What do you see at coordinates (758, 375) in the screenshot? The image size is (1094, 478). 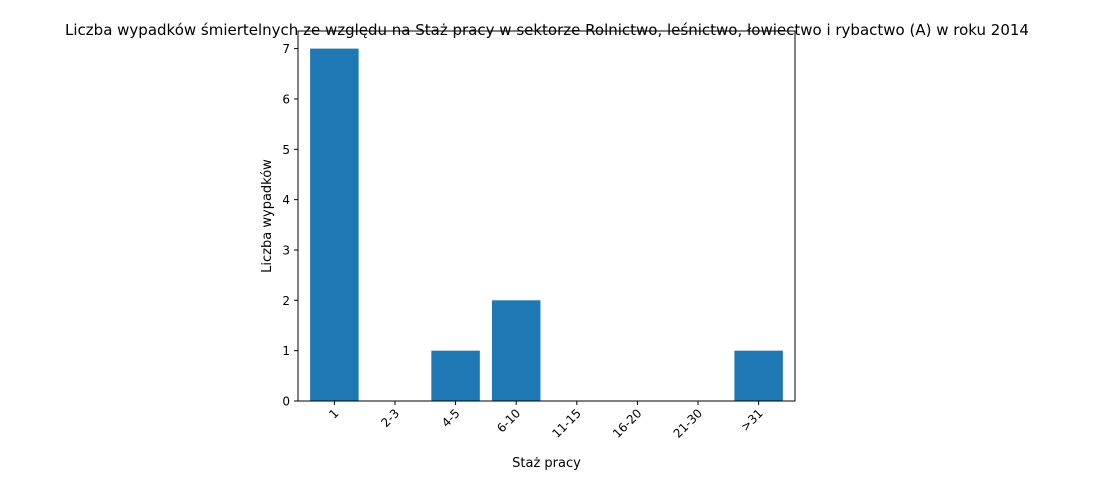 I see `bar->31` at bounding box center [758, 375].